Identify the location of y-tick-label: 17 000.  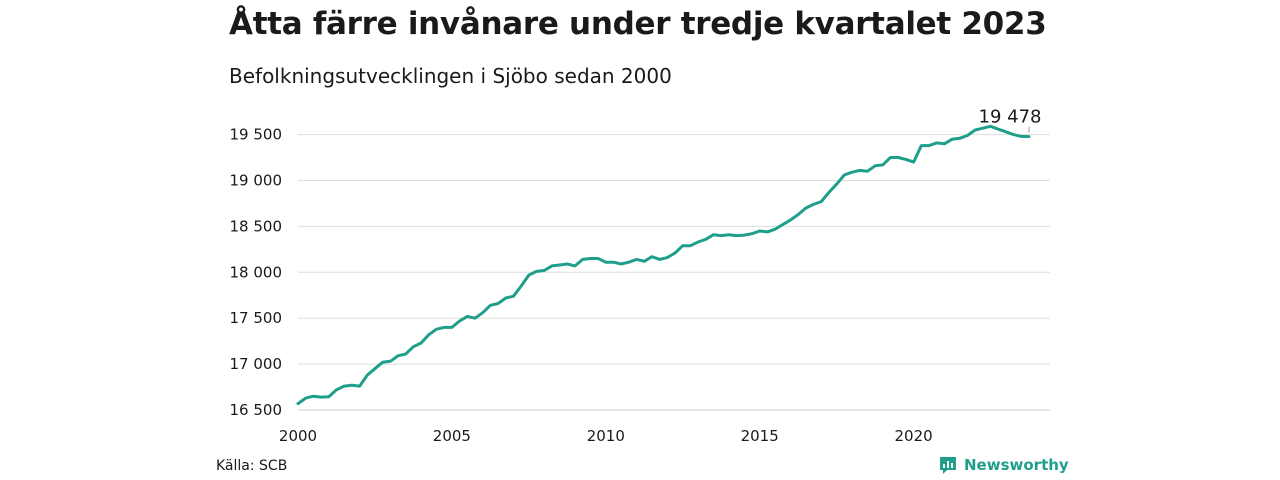
(256, 364).